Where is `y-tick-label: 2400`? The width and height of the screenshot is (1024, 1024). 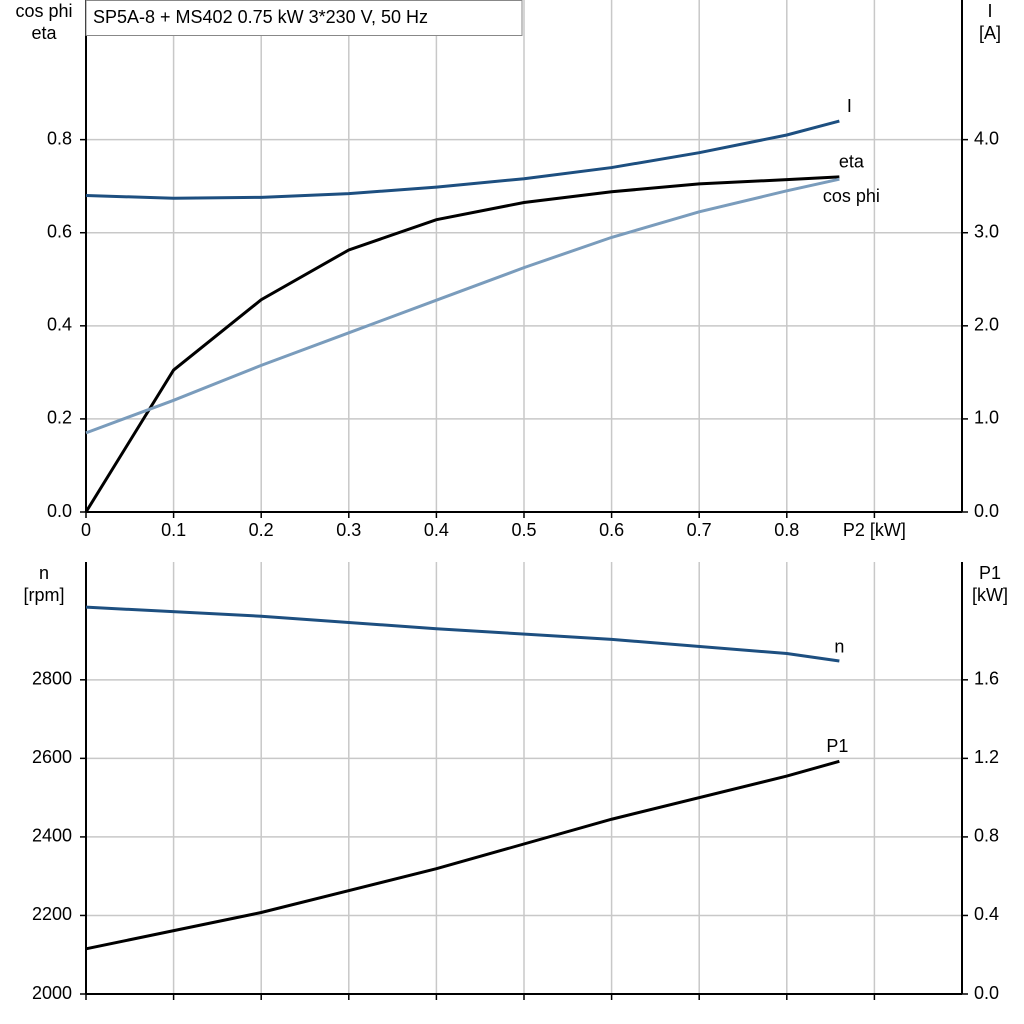
y-tick-label: 2400 is located at coordinates (52, 836).